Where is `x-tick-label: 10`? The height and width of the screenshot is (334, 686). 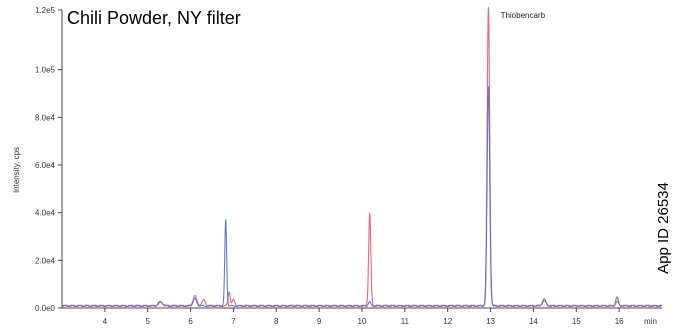
x-tick-label: 10 is located at coordinates (362, 321).